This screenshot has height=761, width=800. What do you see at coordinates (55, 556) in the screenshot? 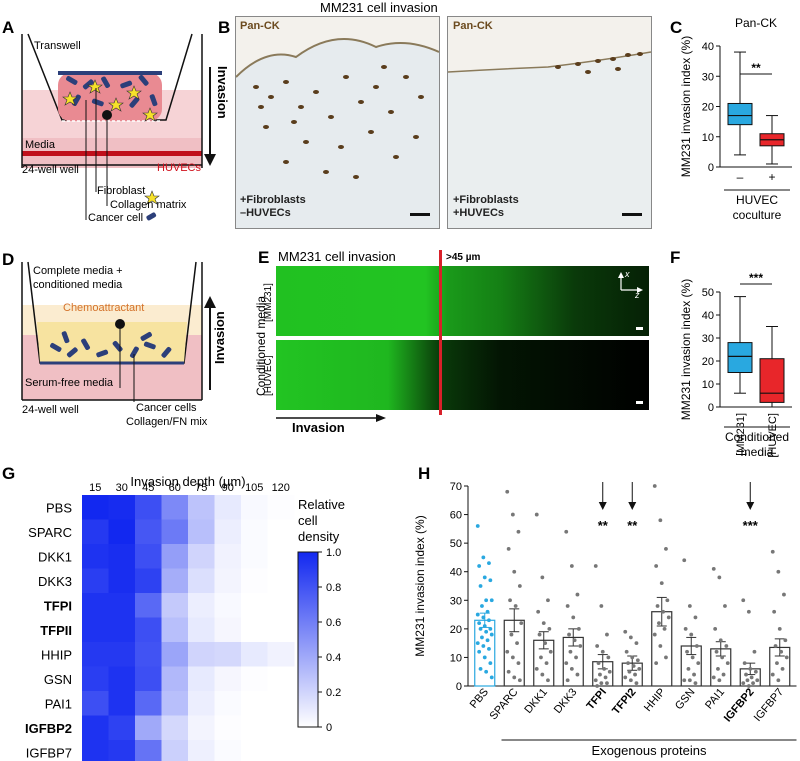
I see `heatmap-row-label: DKK1` at bounding box center [55, 556].